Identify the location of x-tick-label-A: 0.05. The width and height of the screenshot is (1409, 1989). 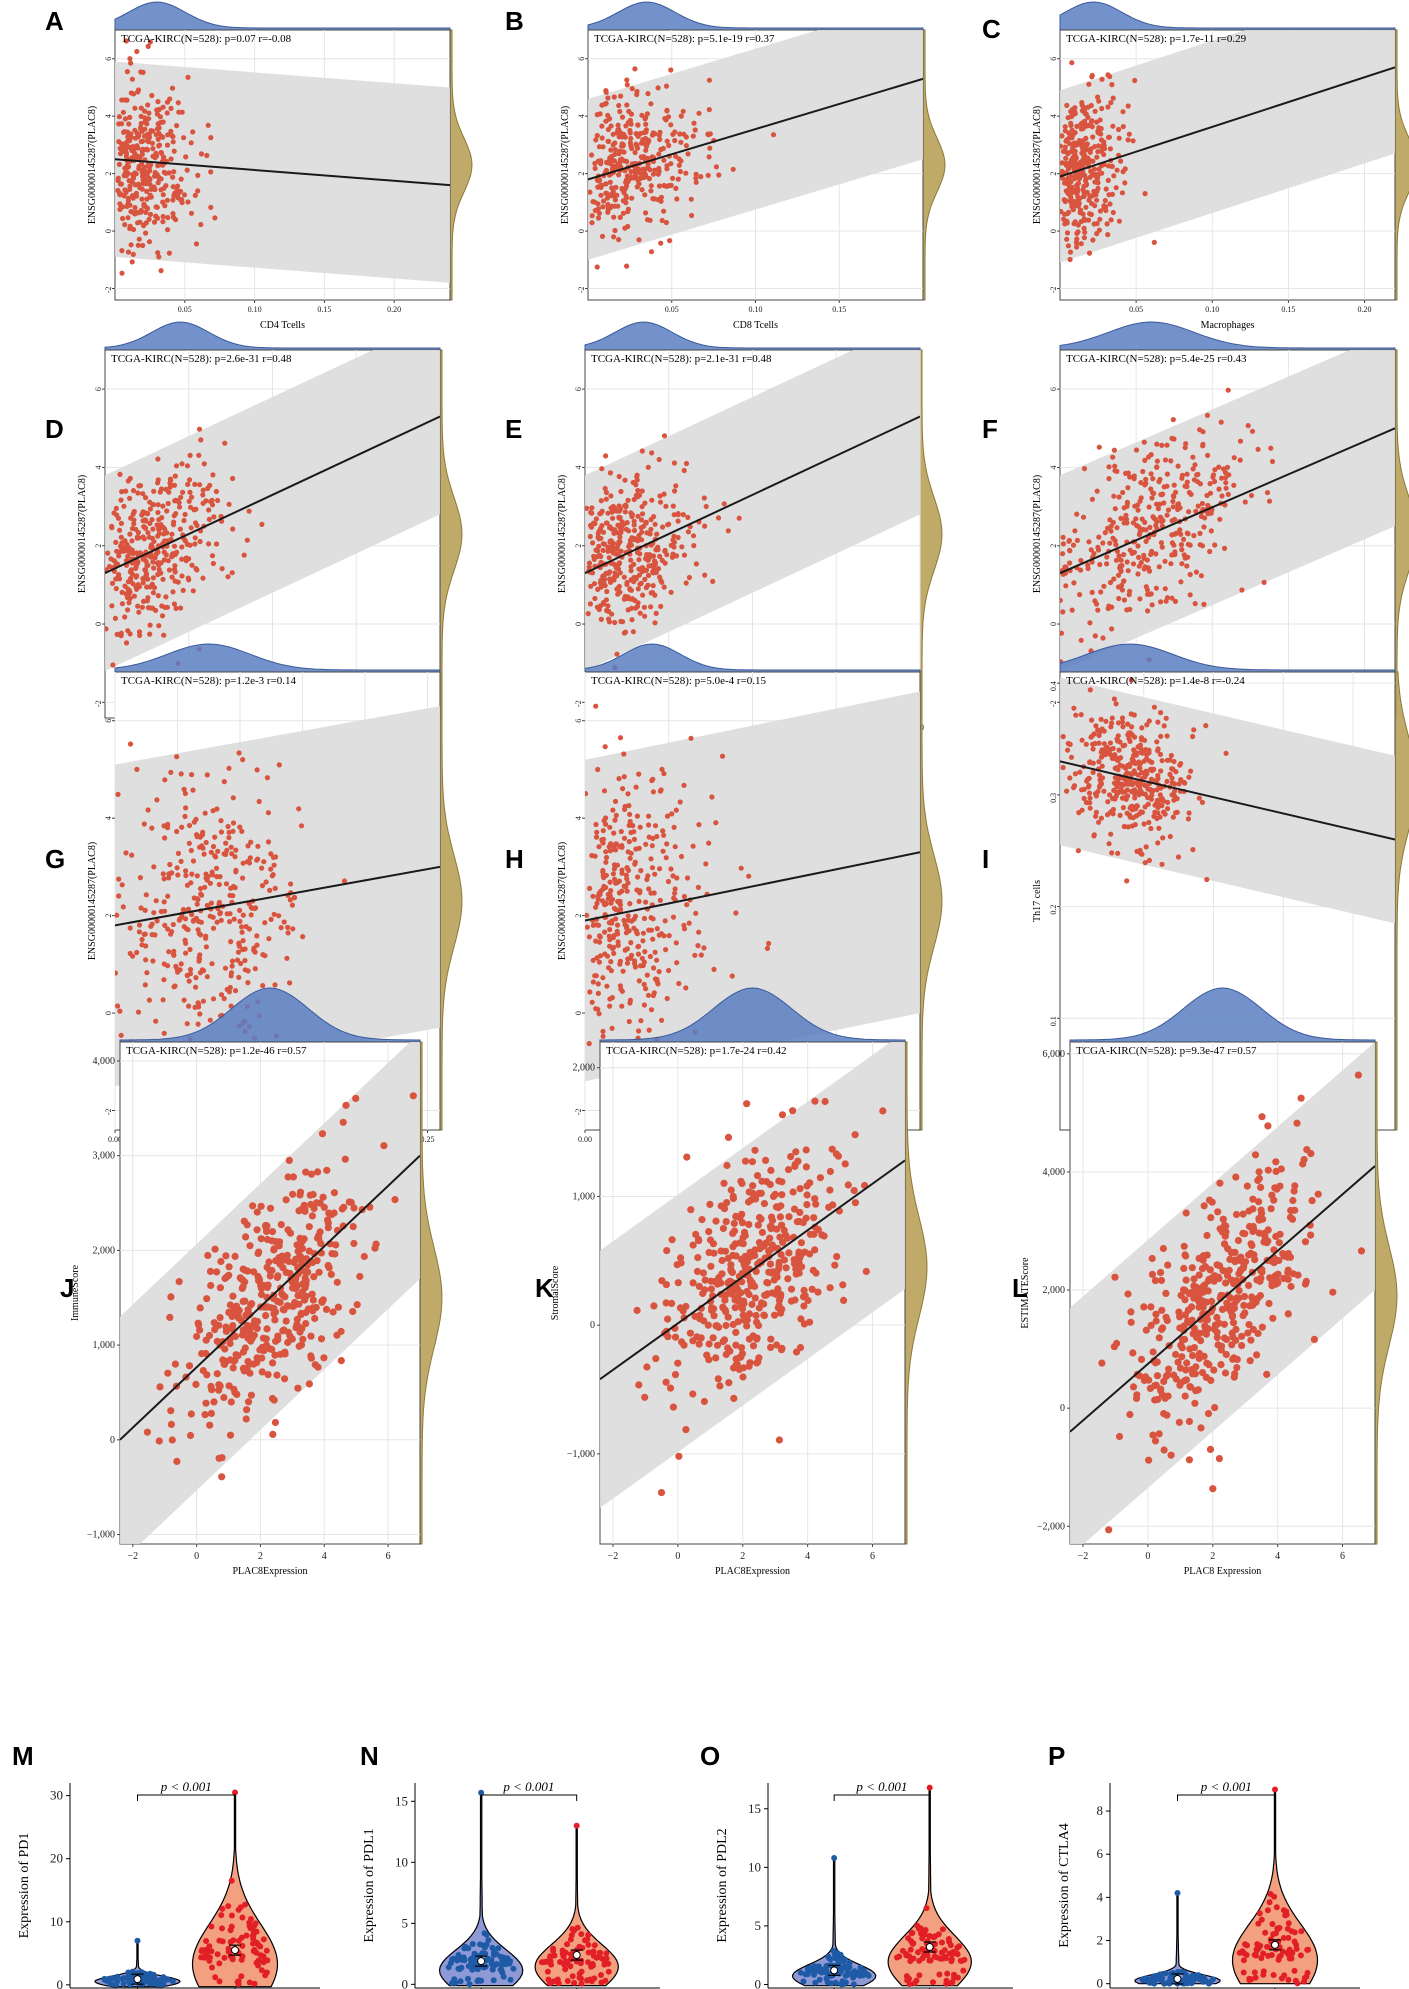
(185, 309).